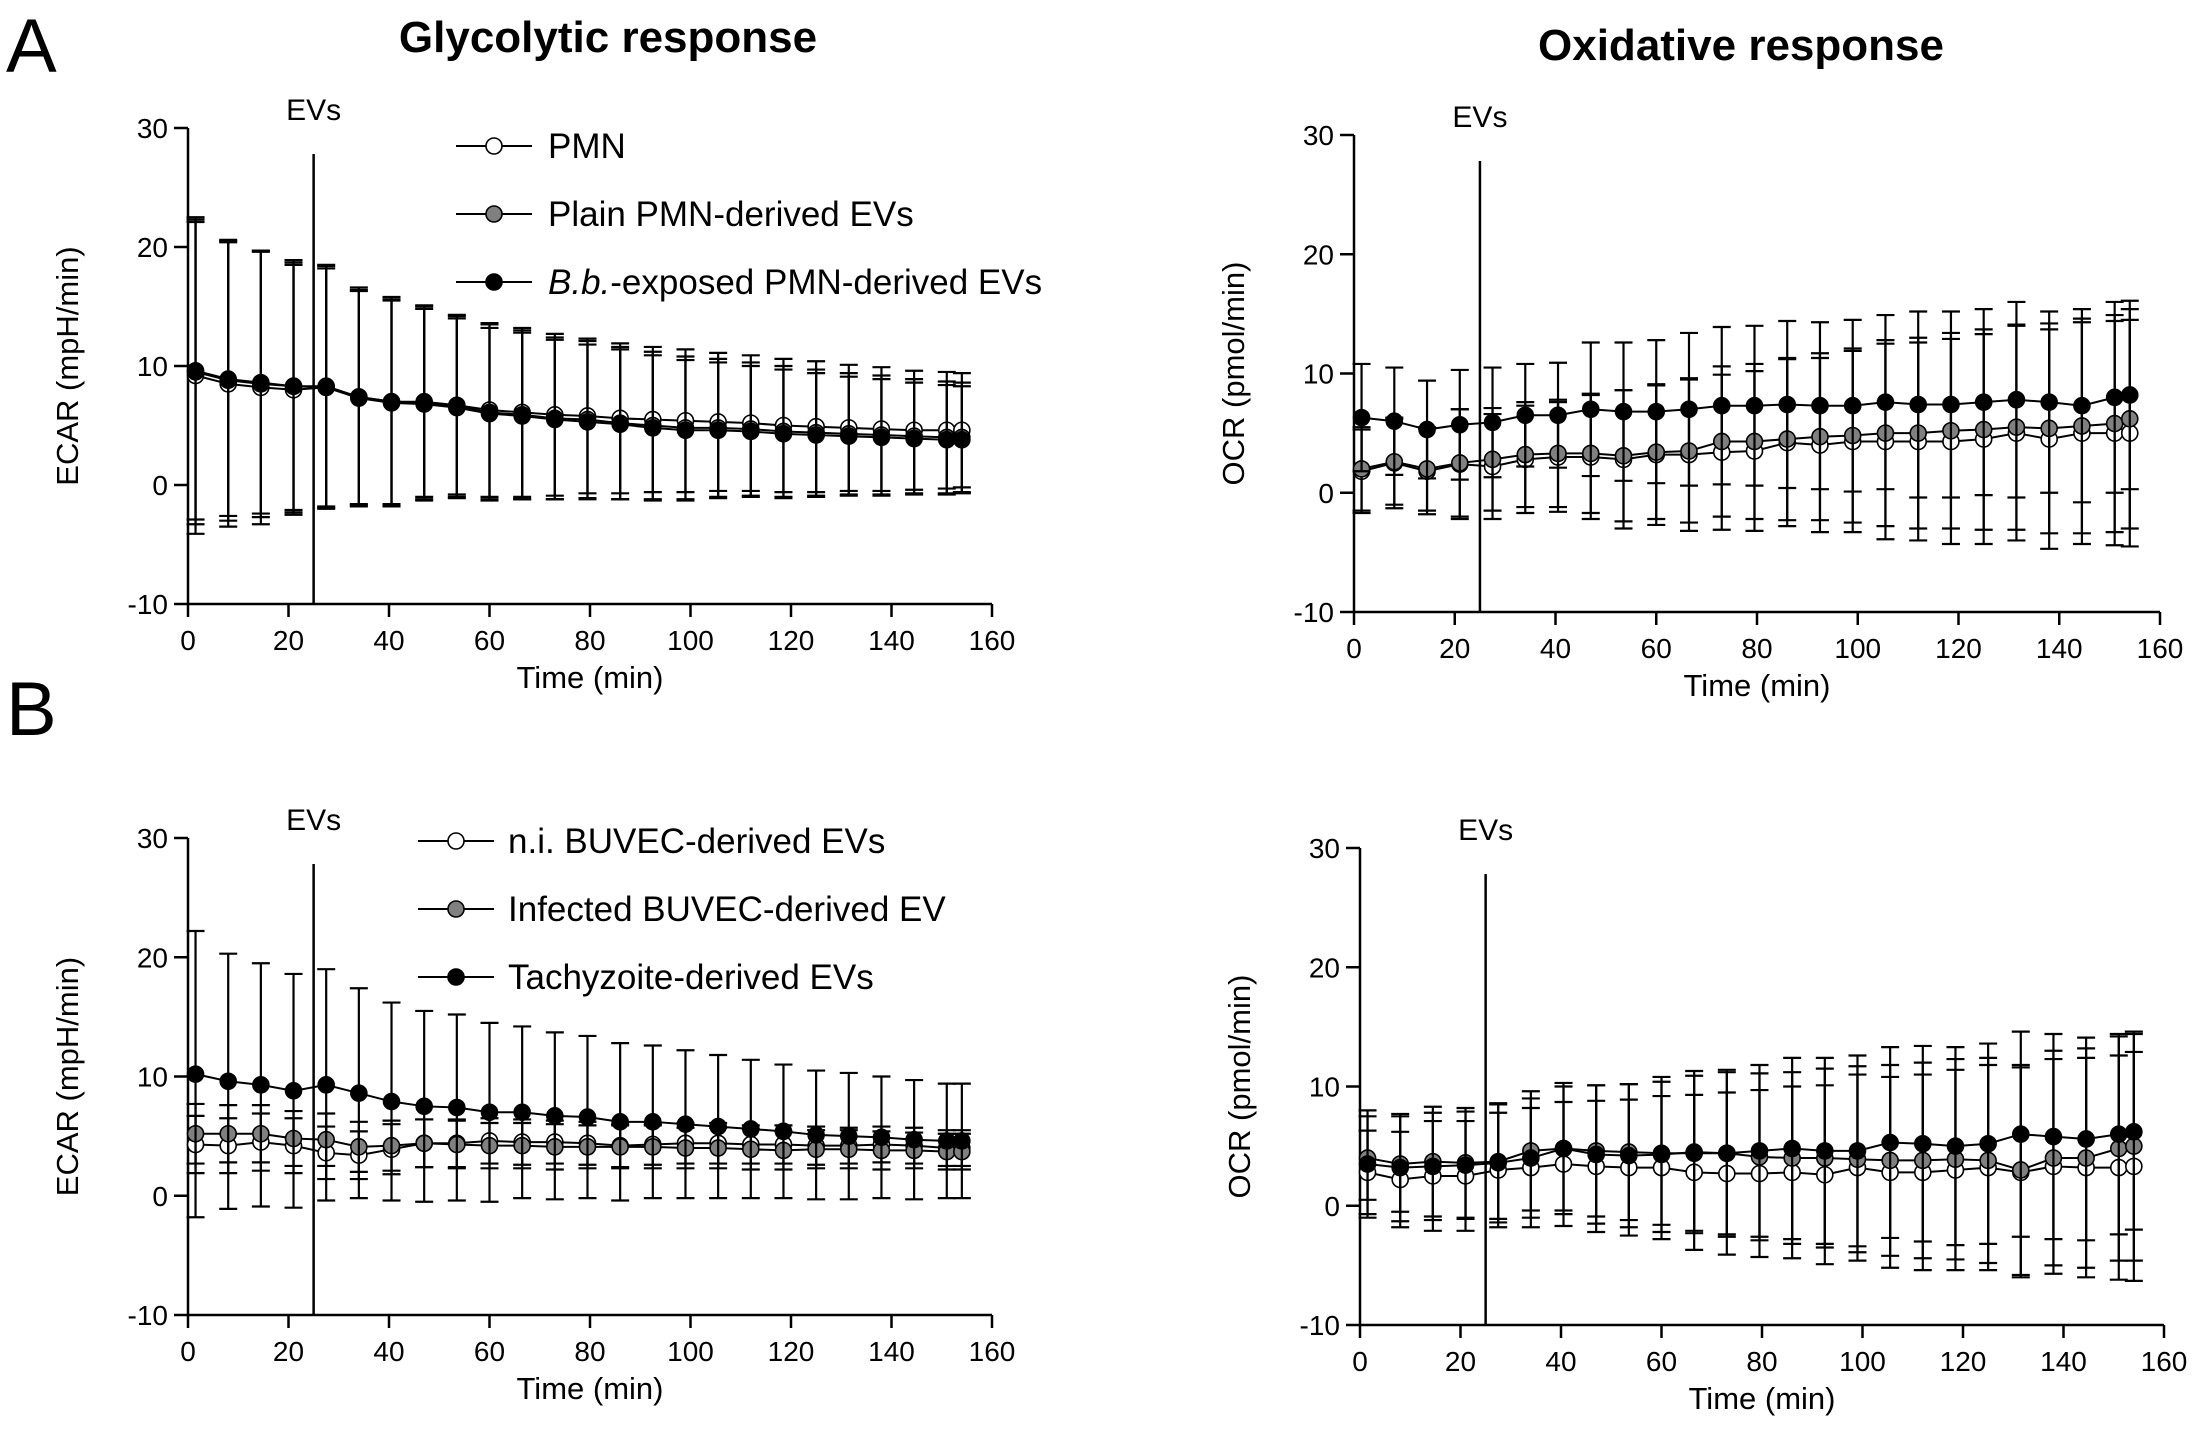 Image resolution: width=2192 pixels, height=1432 pixels. I want to click on oxidative-column-title: Oxidative response, so click(1741, 45).